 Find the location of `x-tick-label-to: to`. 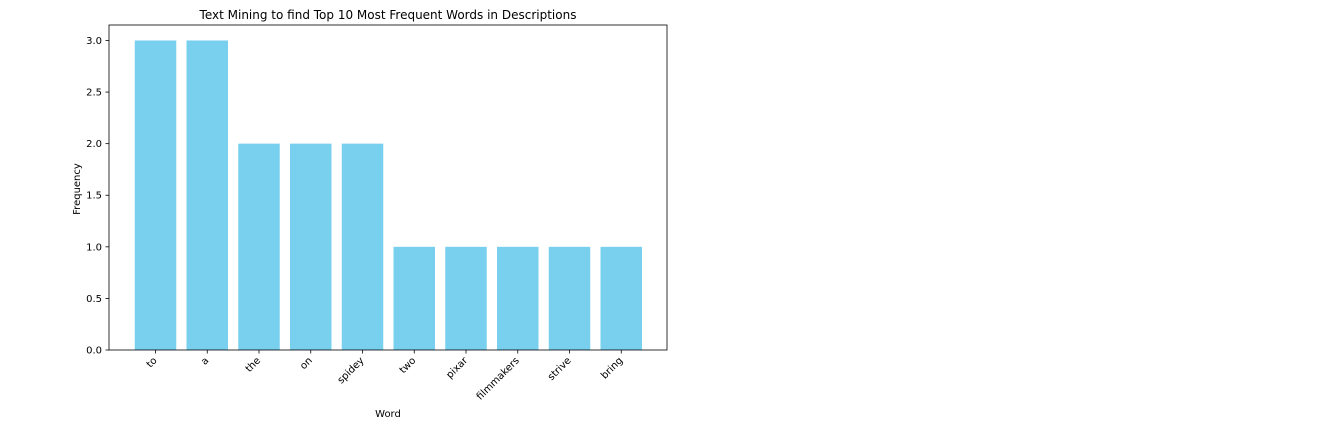

x-tick-label-to: to is located at coordinates (152, 362).